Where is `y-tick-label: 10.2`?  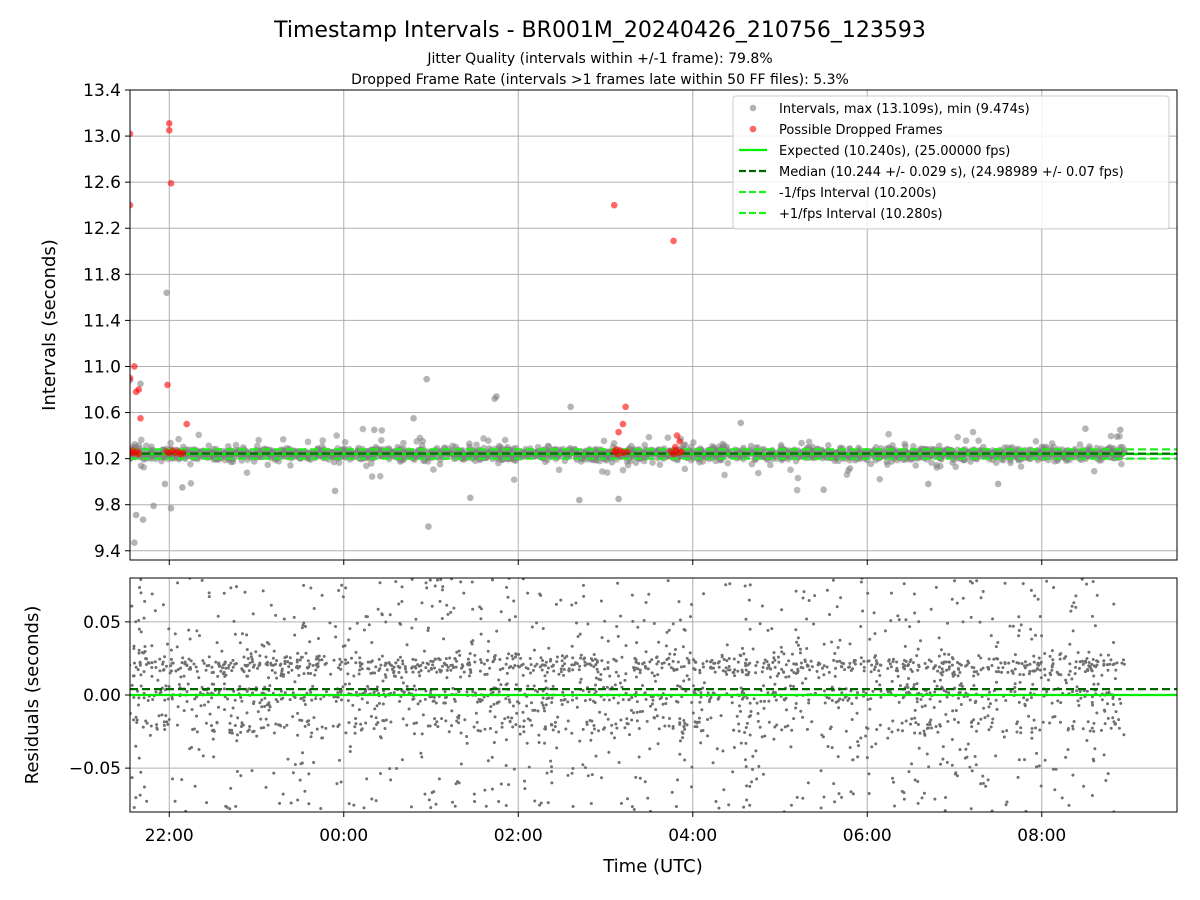
y-tick-label: 10.2 is located at coordinates (102, 460).